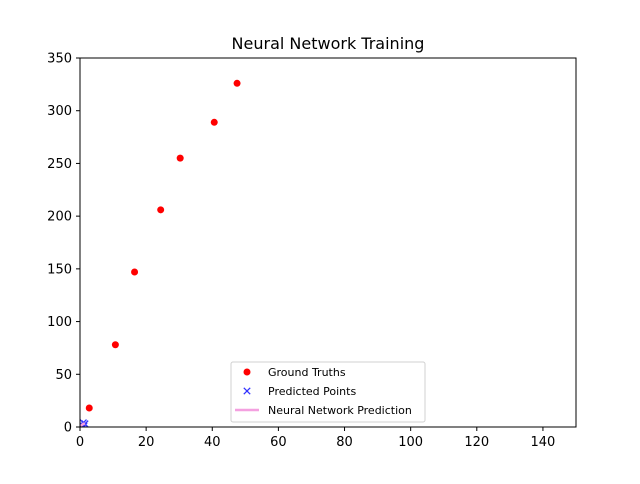 The width and height of the screenshot is (640, 484). I want to click on legend-entry-0: Ground Truths, so click(294, 372).